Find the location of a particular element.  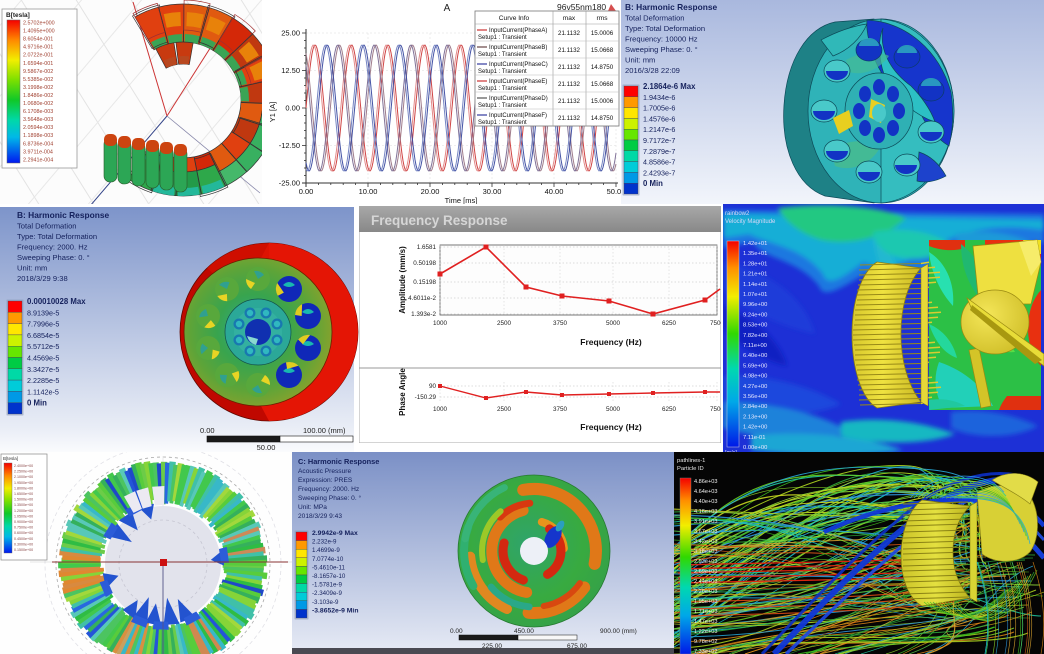

svg-text: 0.00e+00 is located at coordinates (755, 448).